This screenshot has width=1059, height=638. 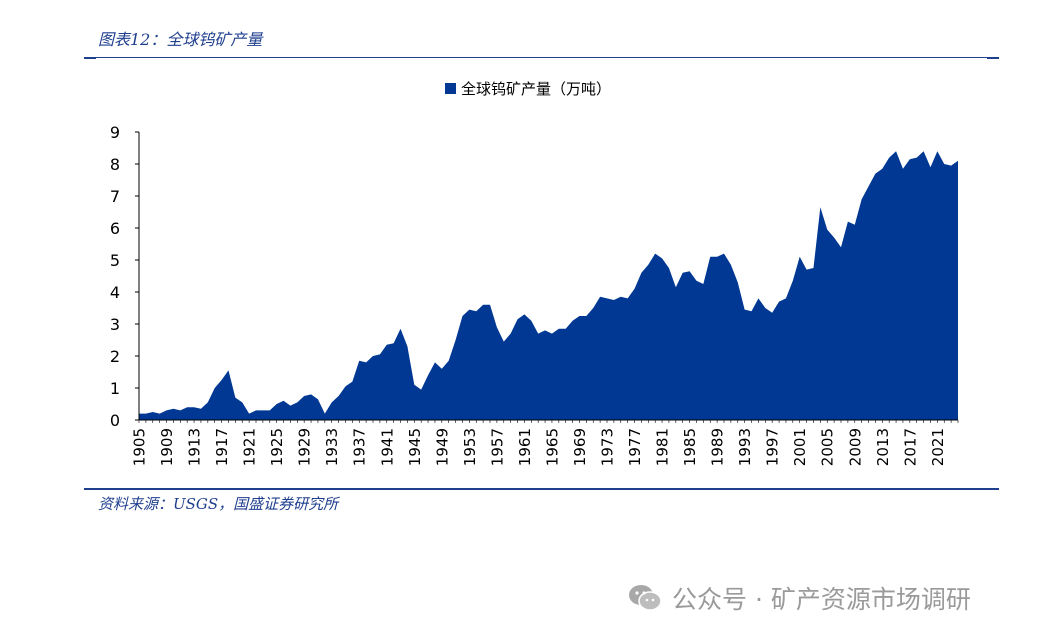 I want to click on y-tick-label: 6, so click(x=115, y=228).